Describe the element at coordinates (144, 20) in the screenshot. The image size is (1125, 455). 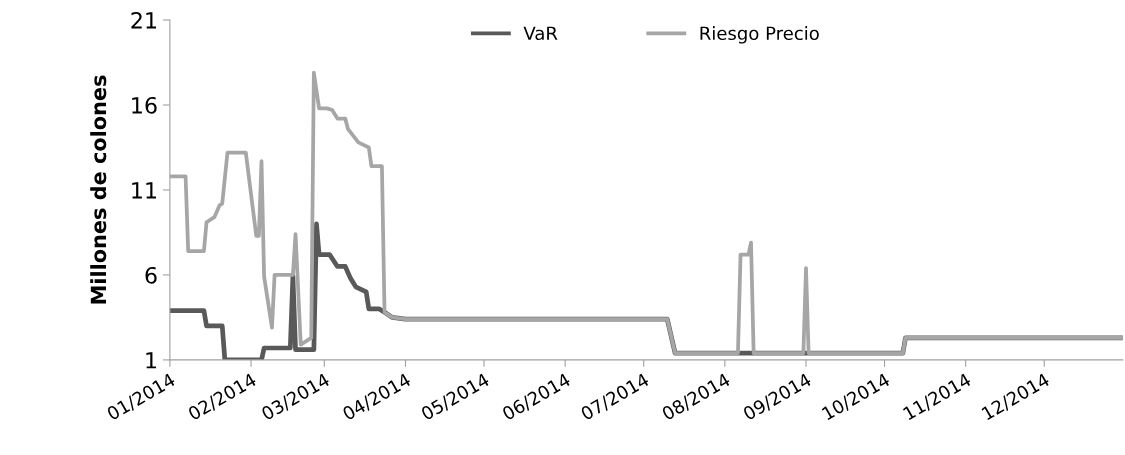
I see `y-tick-label: 21` at that location.